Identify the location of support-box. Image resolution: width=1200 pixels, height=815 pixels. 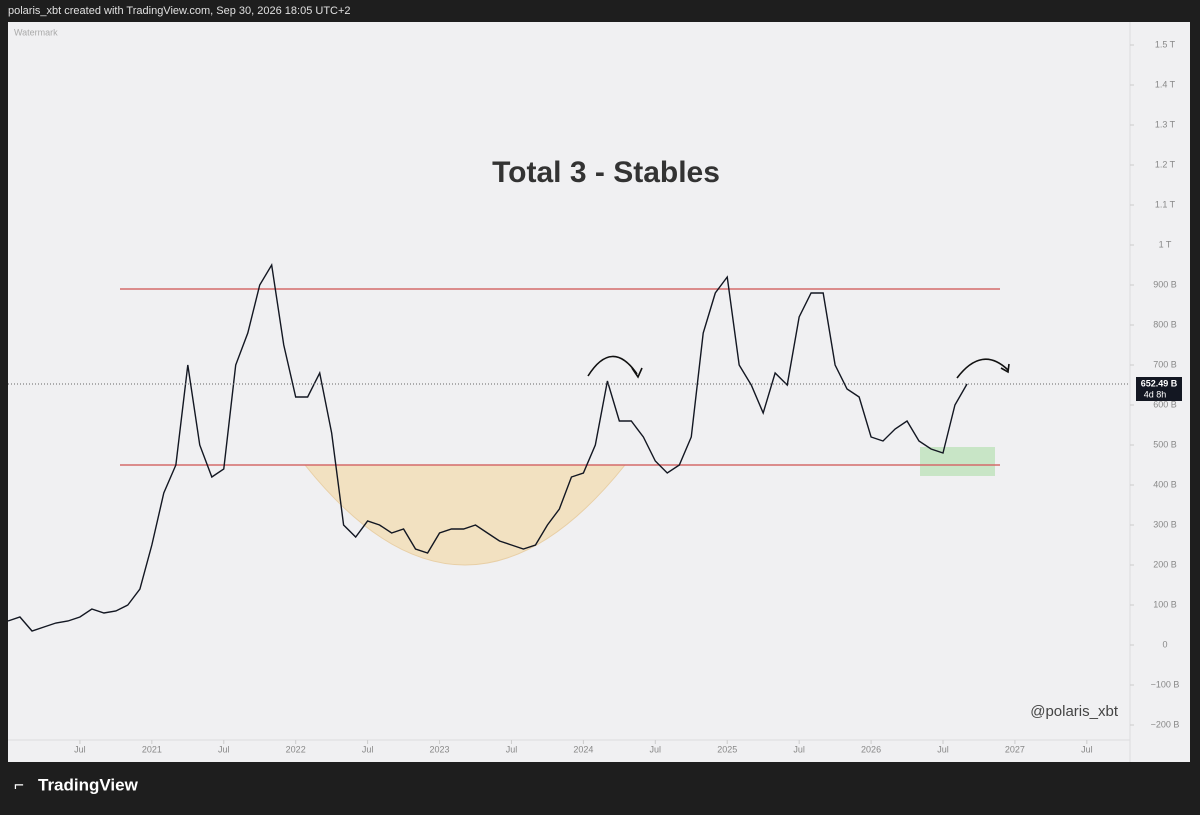
(957, 461).